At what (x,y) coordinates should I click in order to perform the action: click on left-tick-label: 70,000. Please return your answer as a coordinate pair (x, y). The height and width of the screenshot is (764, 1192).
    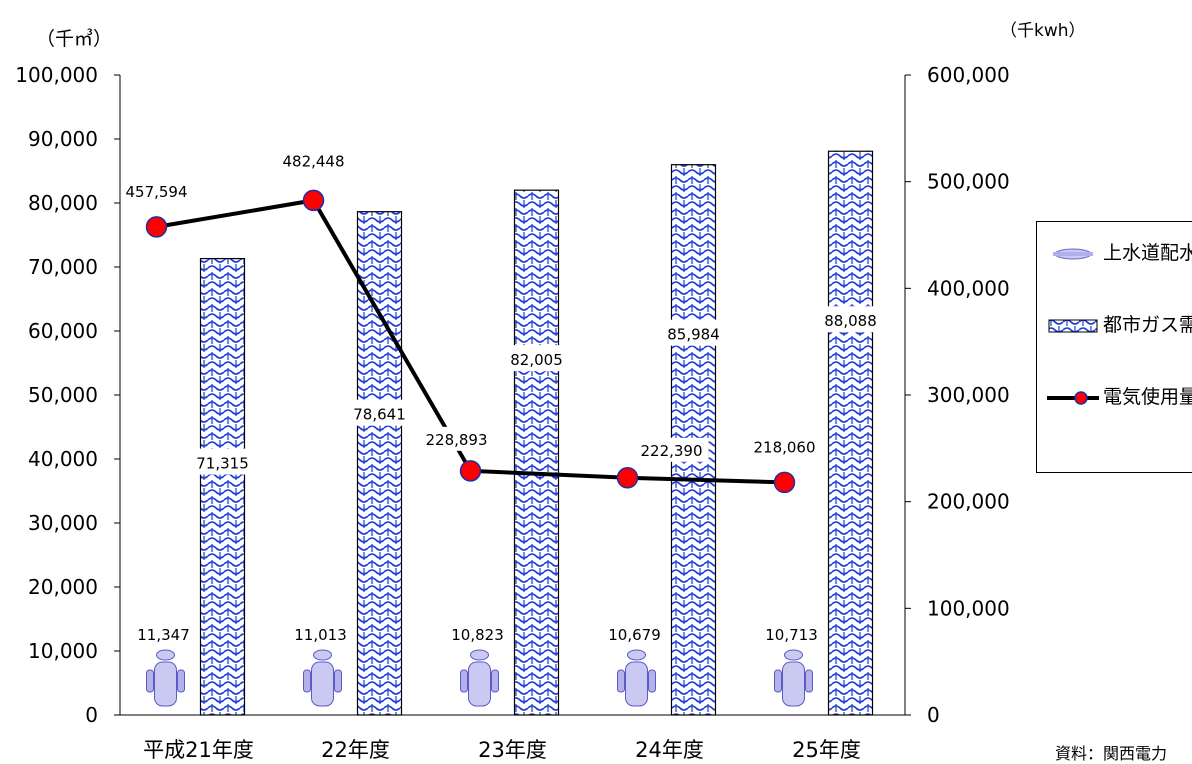
    Looking at the image, I should click on (63, 267).